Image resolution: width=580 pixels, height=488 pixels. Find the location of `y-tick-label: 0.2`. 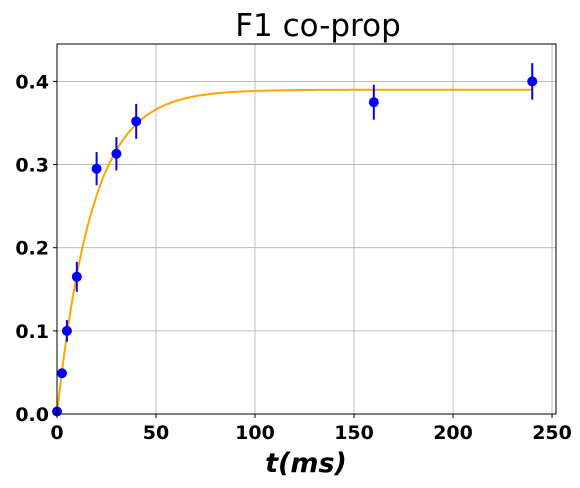

y-tick-label: 0.2 is located at coordinates (32, 249).